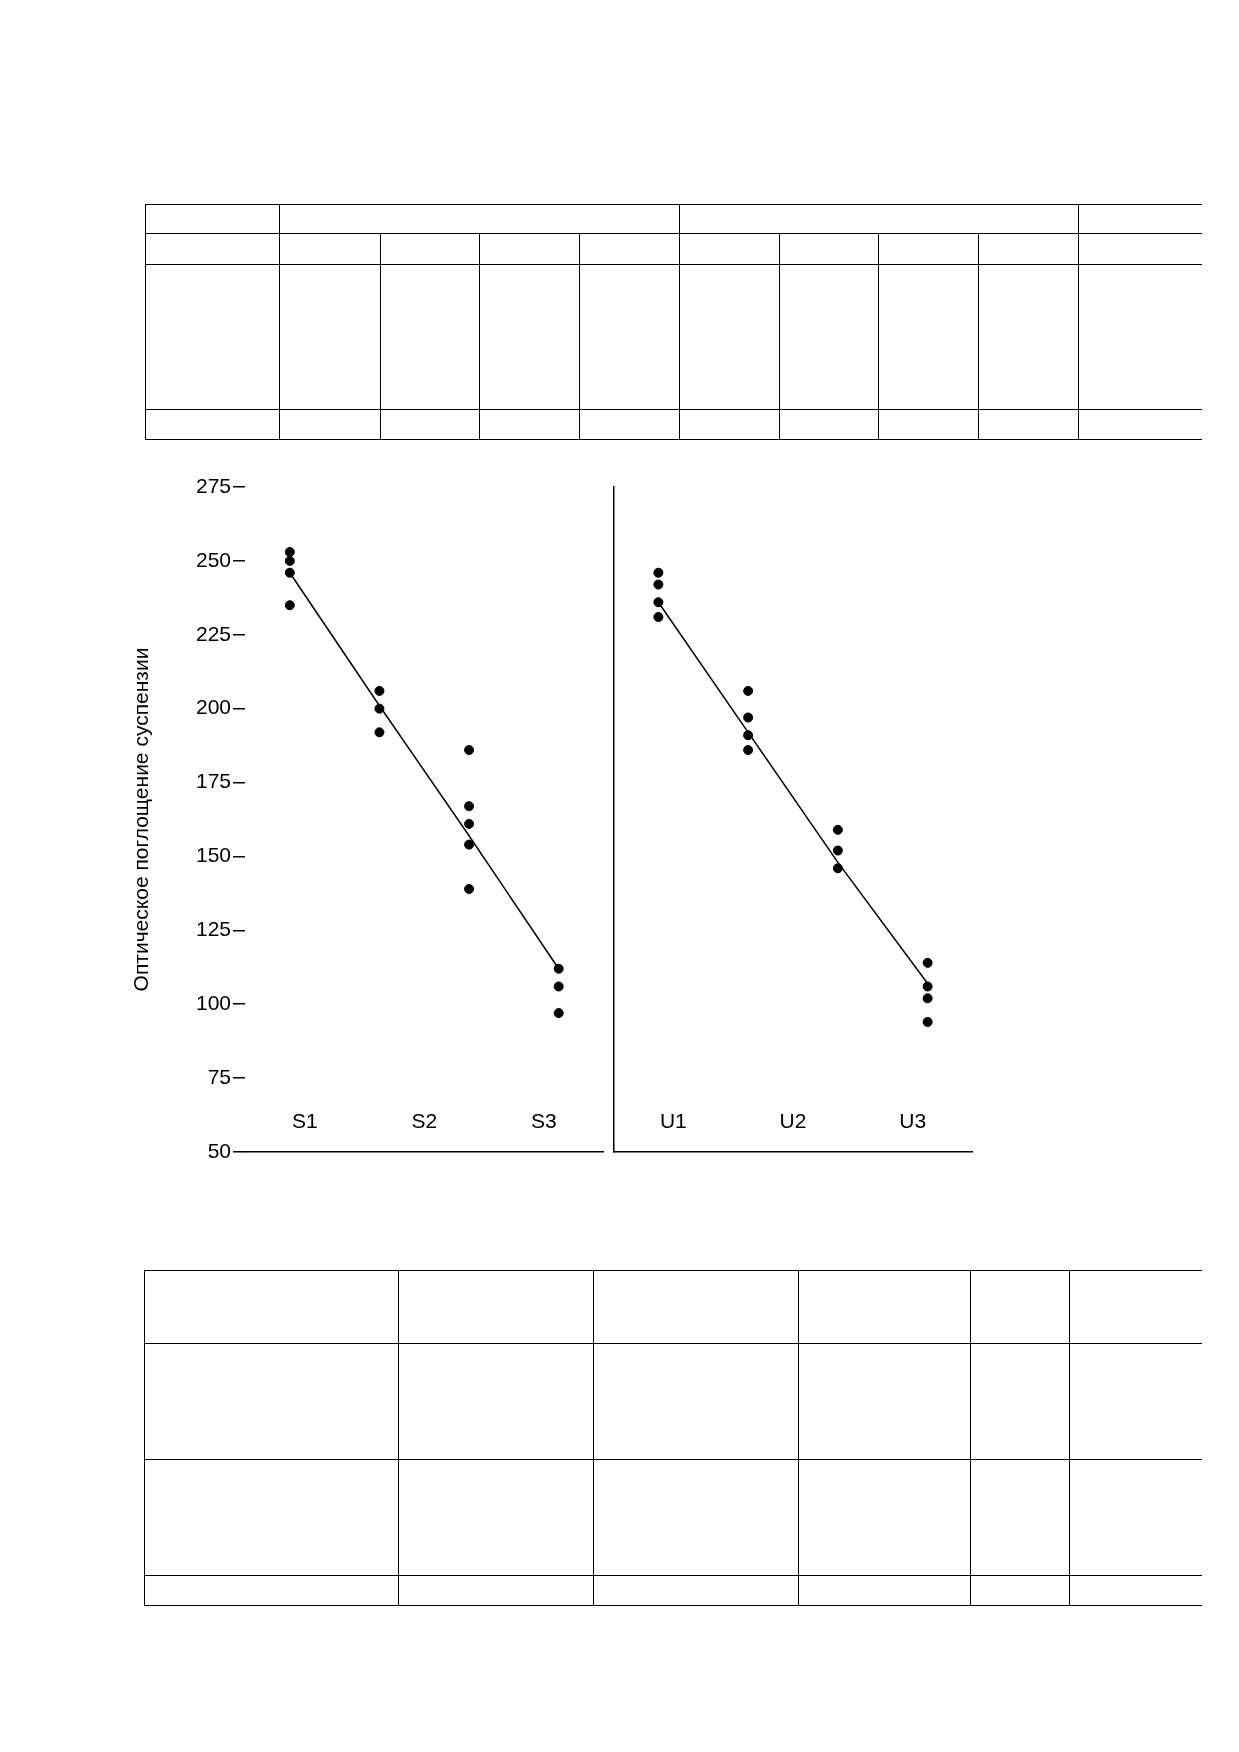 The image size is (1239, 1752). I want to click on annotation: S1, so click(304, 1120).